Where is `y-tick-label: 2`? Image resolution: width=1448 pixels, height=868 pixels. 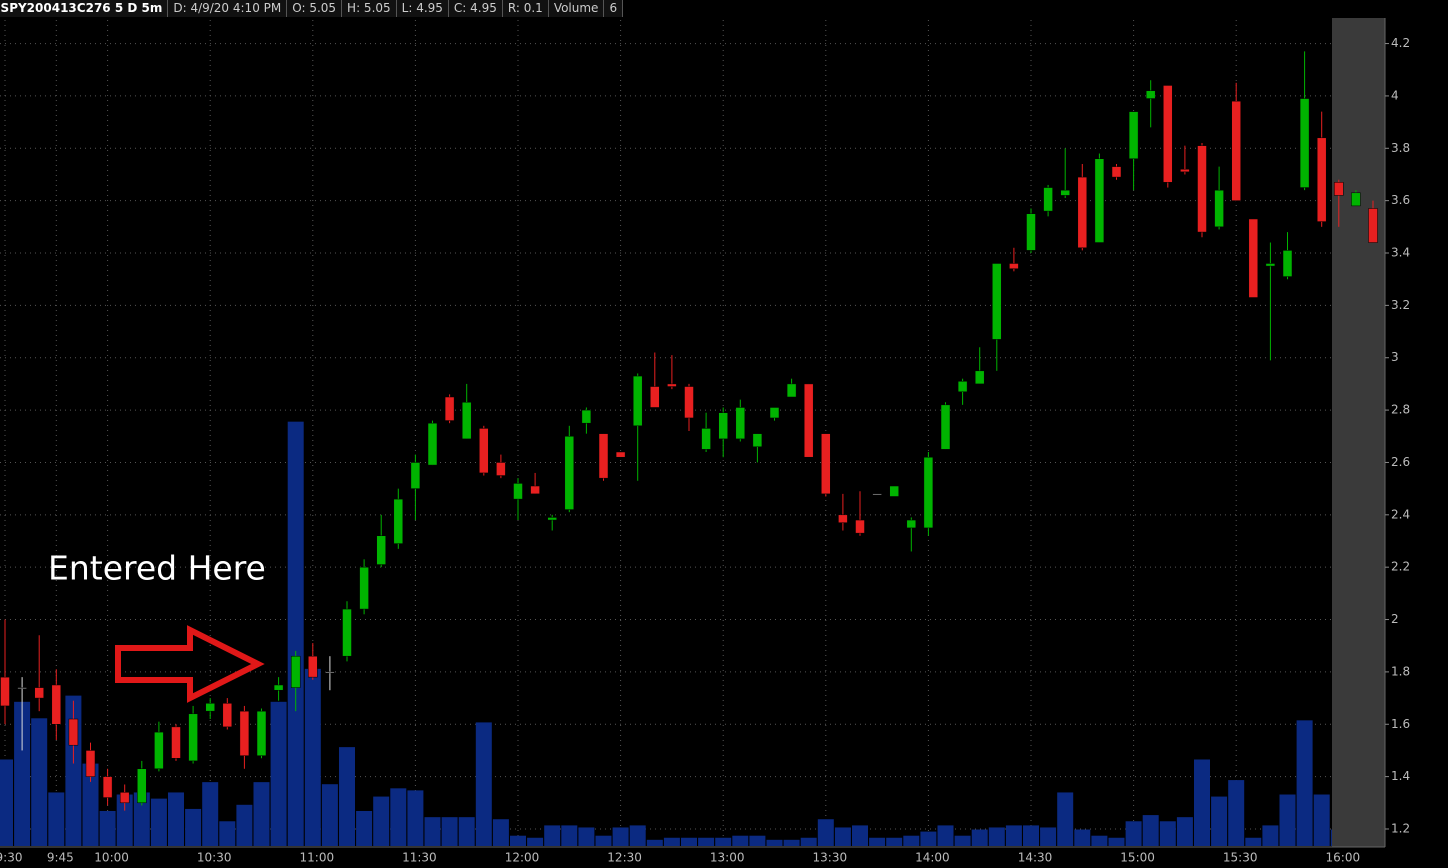 y-tick-label: 2 is located at coordinates (1395, 619).